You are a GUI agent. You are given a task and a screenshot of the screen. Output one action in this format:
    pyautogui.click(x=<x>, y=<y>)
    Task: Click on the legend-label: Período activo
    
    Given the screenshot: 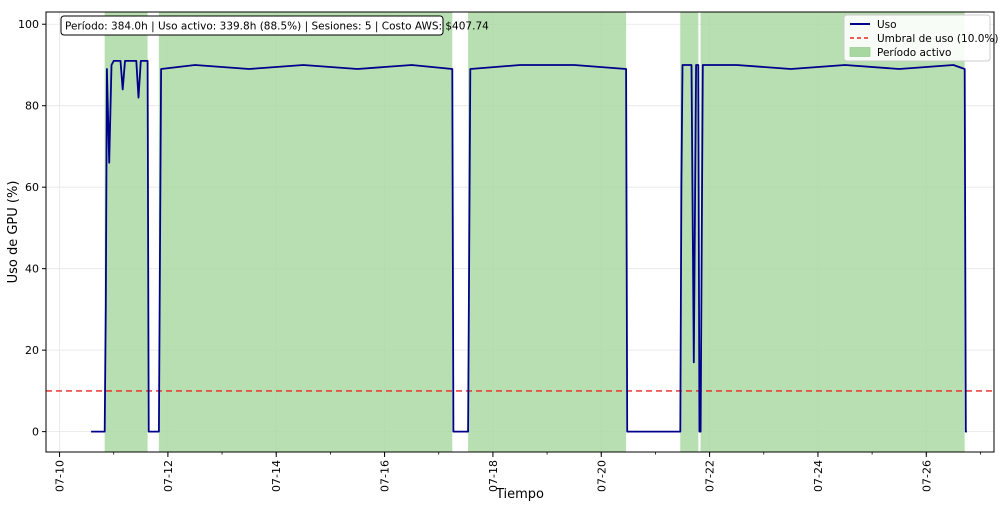 What is the action you would take?
    pyautogui.click(x=914, y=53)
    